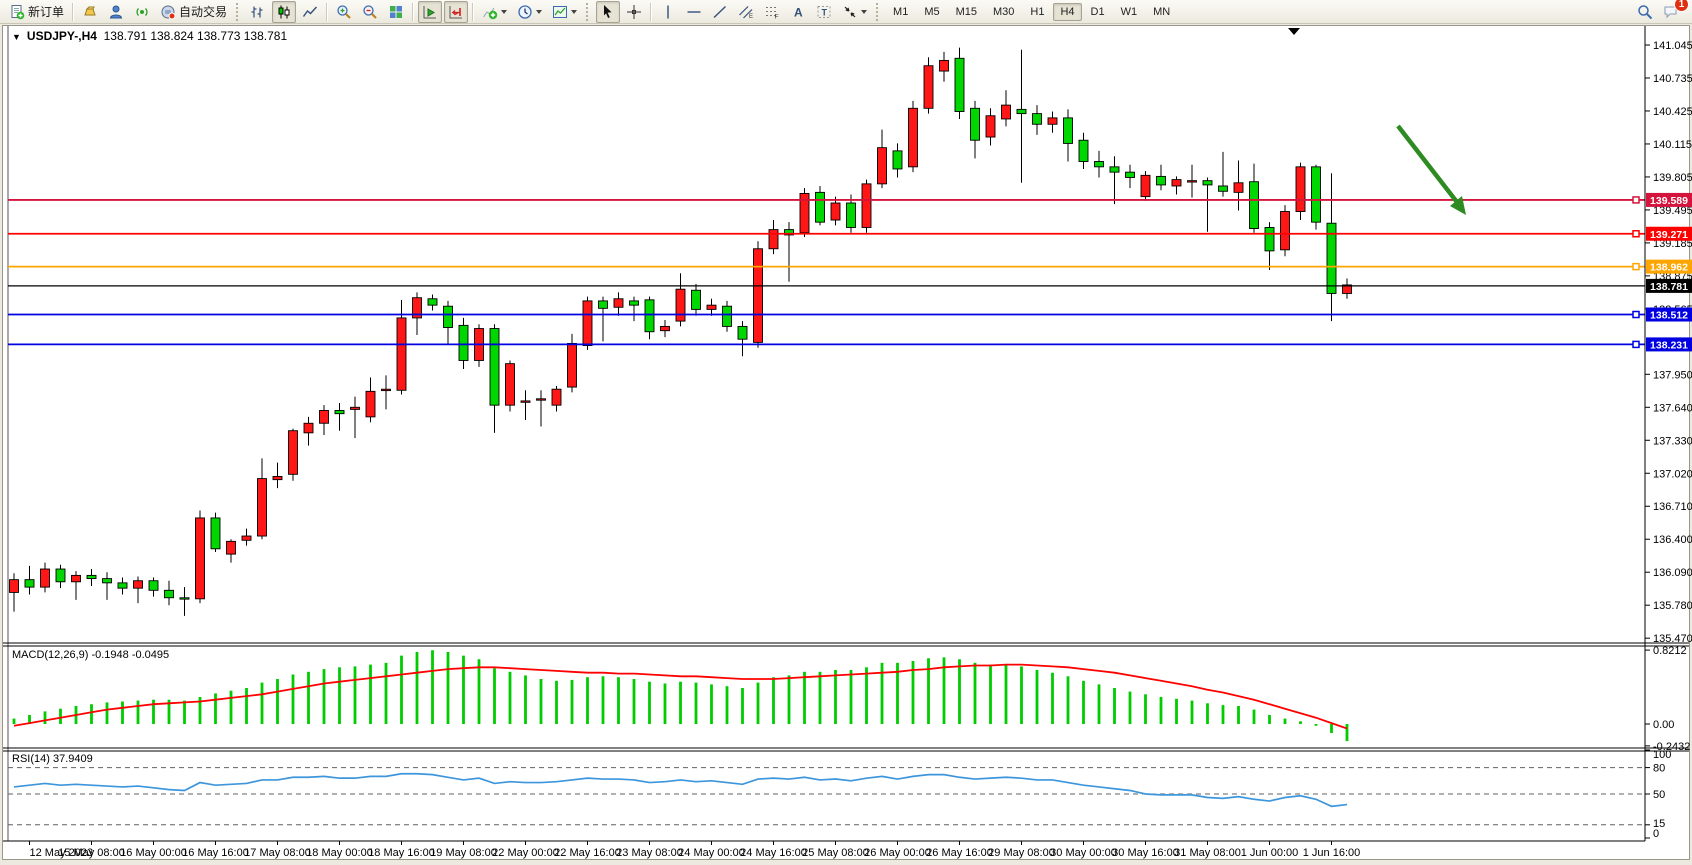 The width and height of the screenshot is (1692, 865). I want to click on bar-chart-mode-button, so click(258, 12).